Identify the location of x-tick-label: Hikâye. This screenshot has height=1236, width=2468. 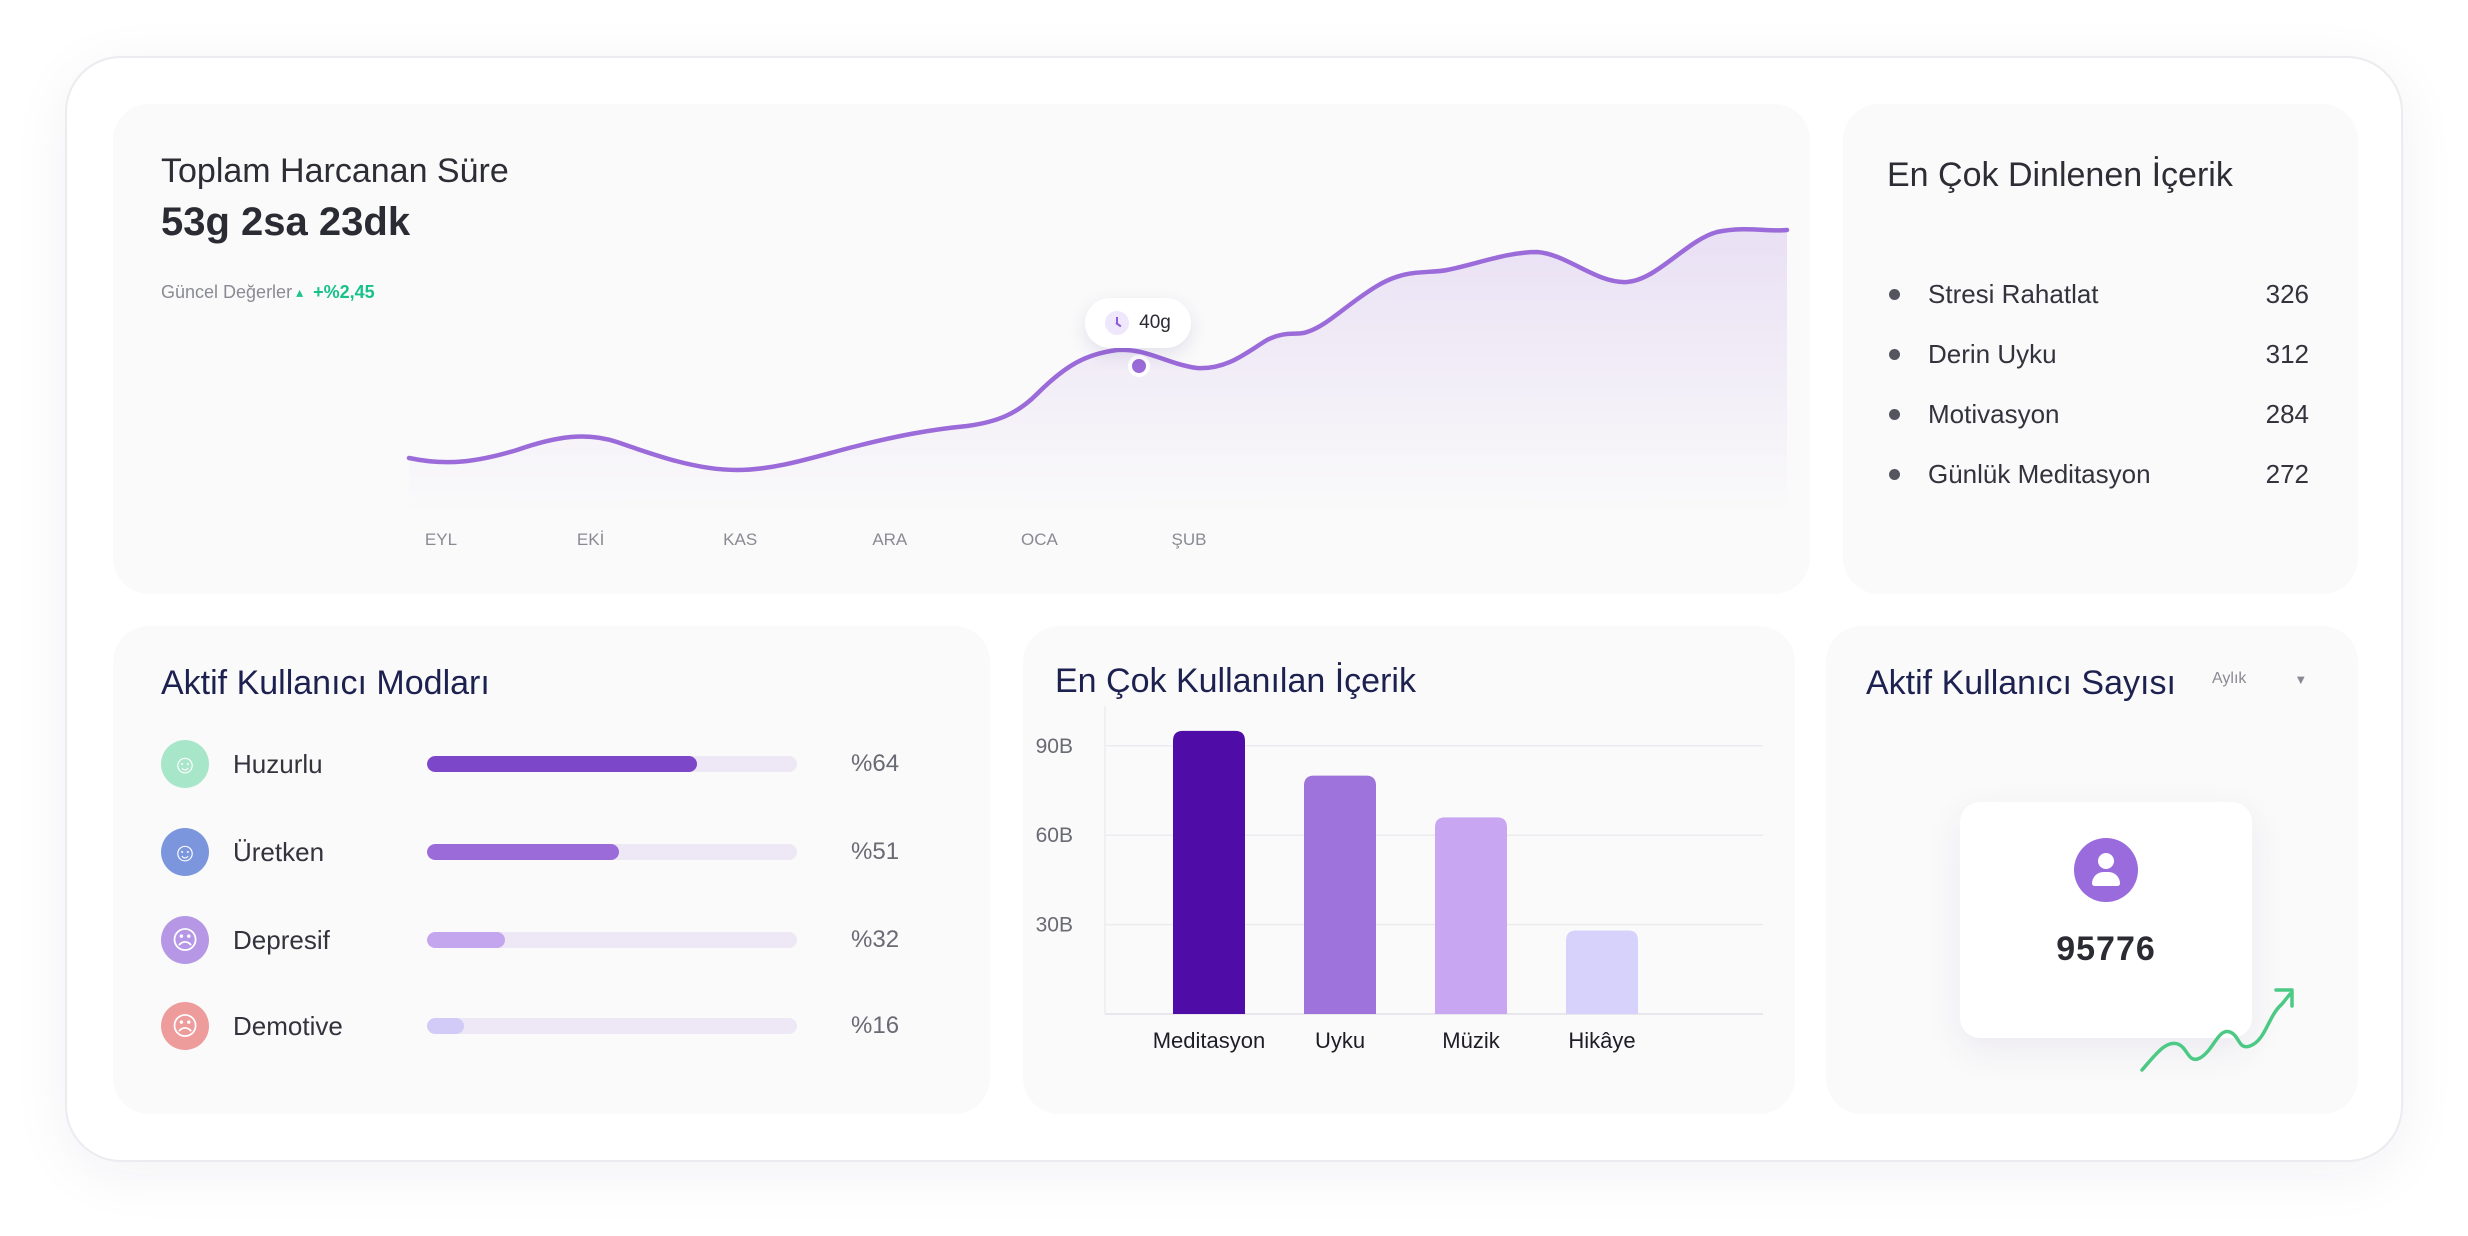
(1601, 1040).